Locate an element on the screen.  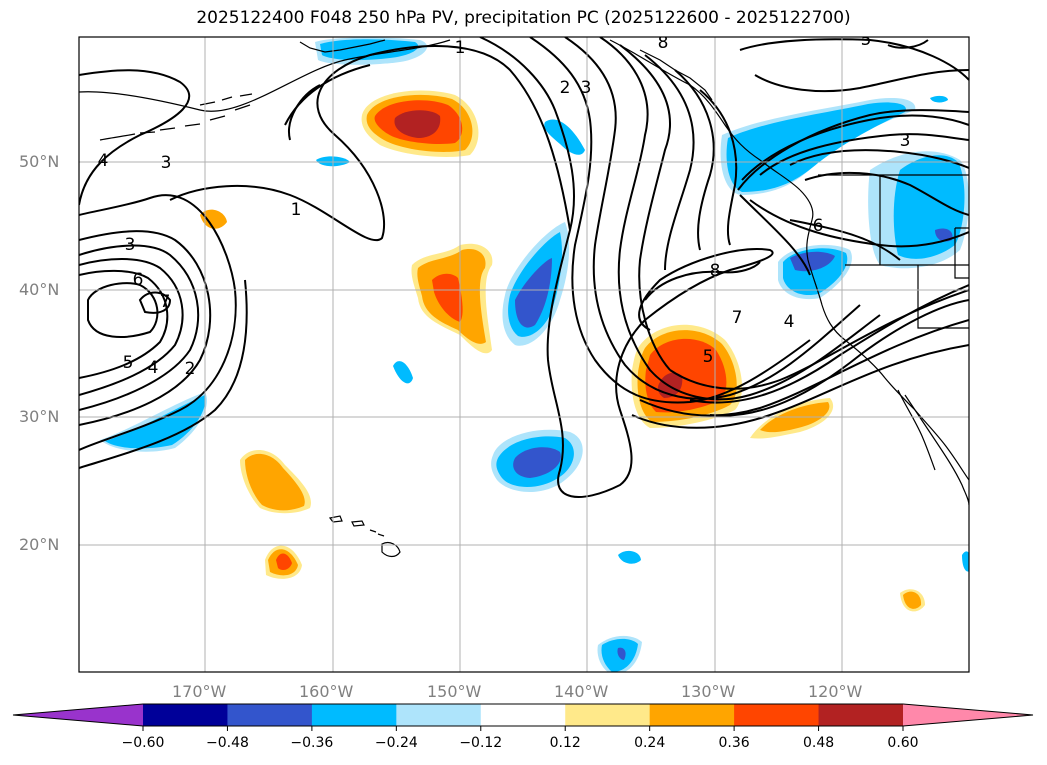
lat-label-50n: 50°N is located at coordinates (39, 161).